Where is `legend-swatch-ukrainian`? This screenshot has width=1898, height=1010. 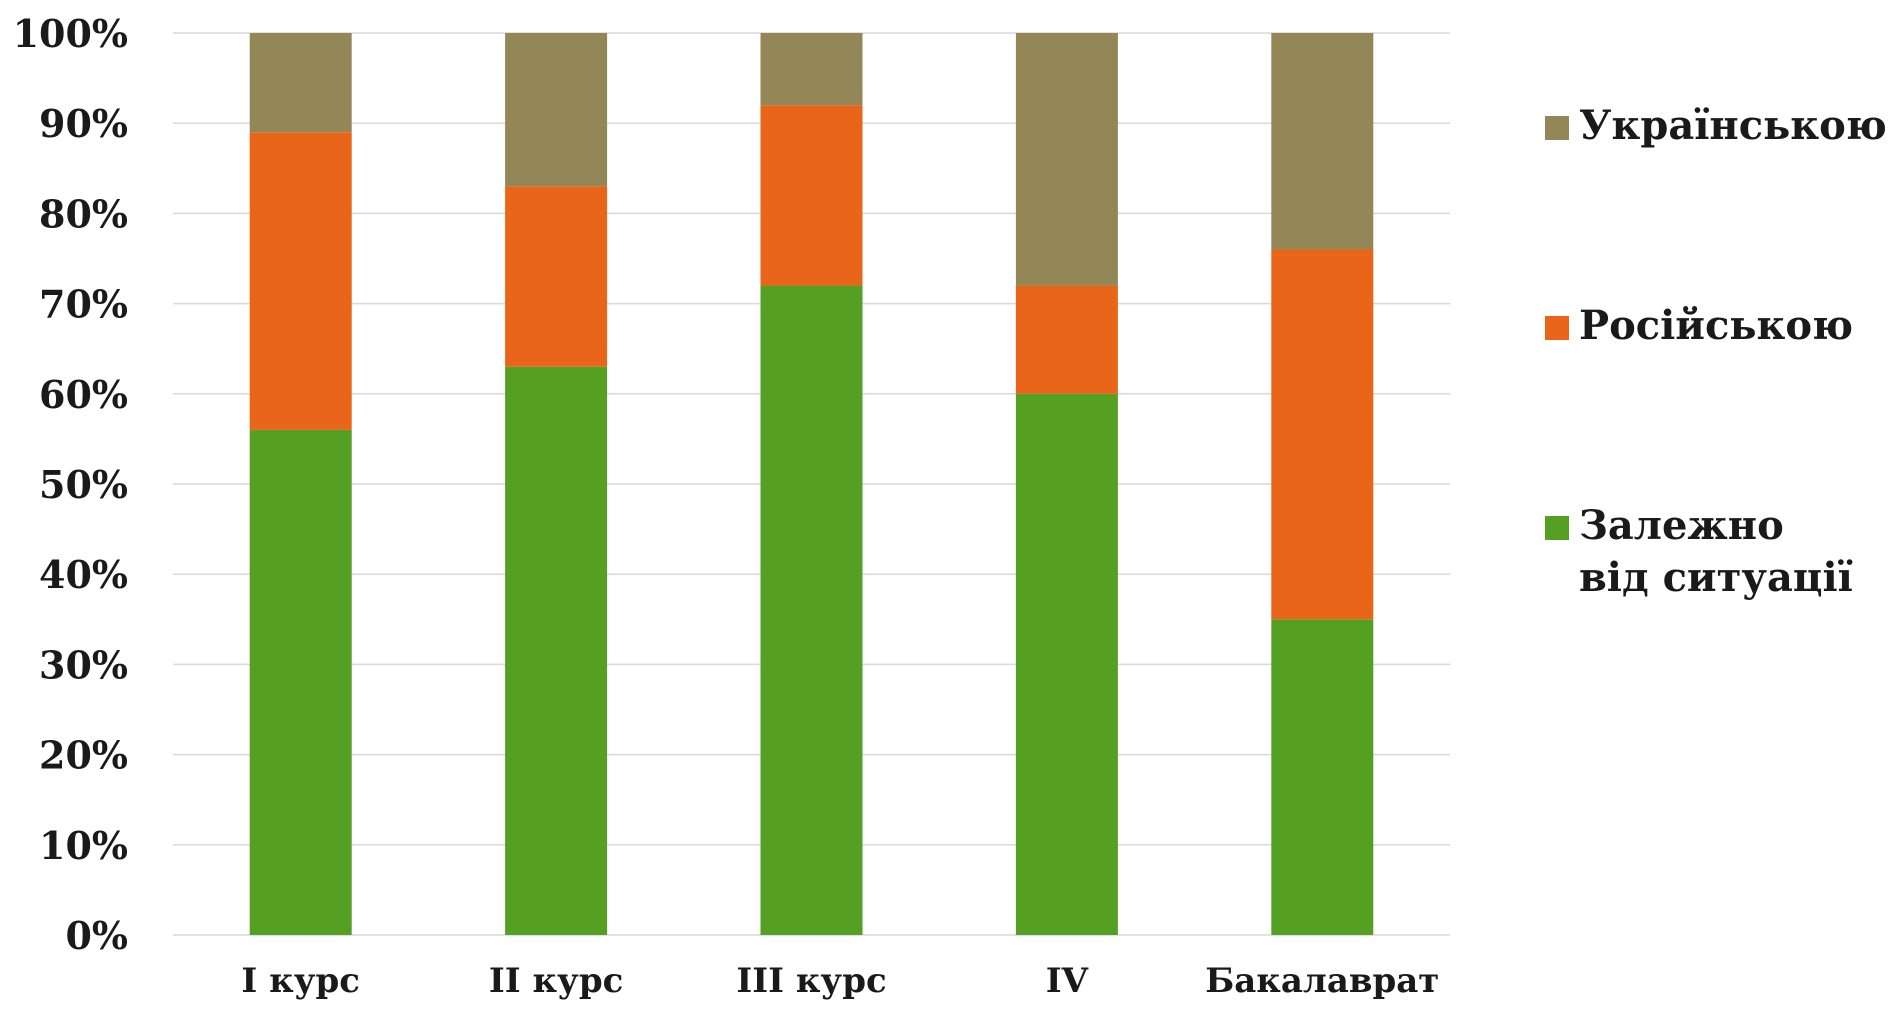
legend-swatch-ukrainian is located at coordinates (1557, 128).